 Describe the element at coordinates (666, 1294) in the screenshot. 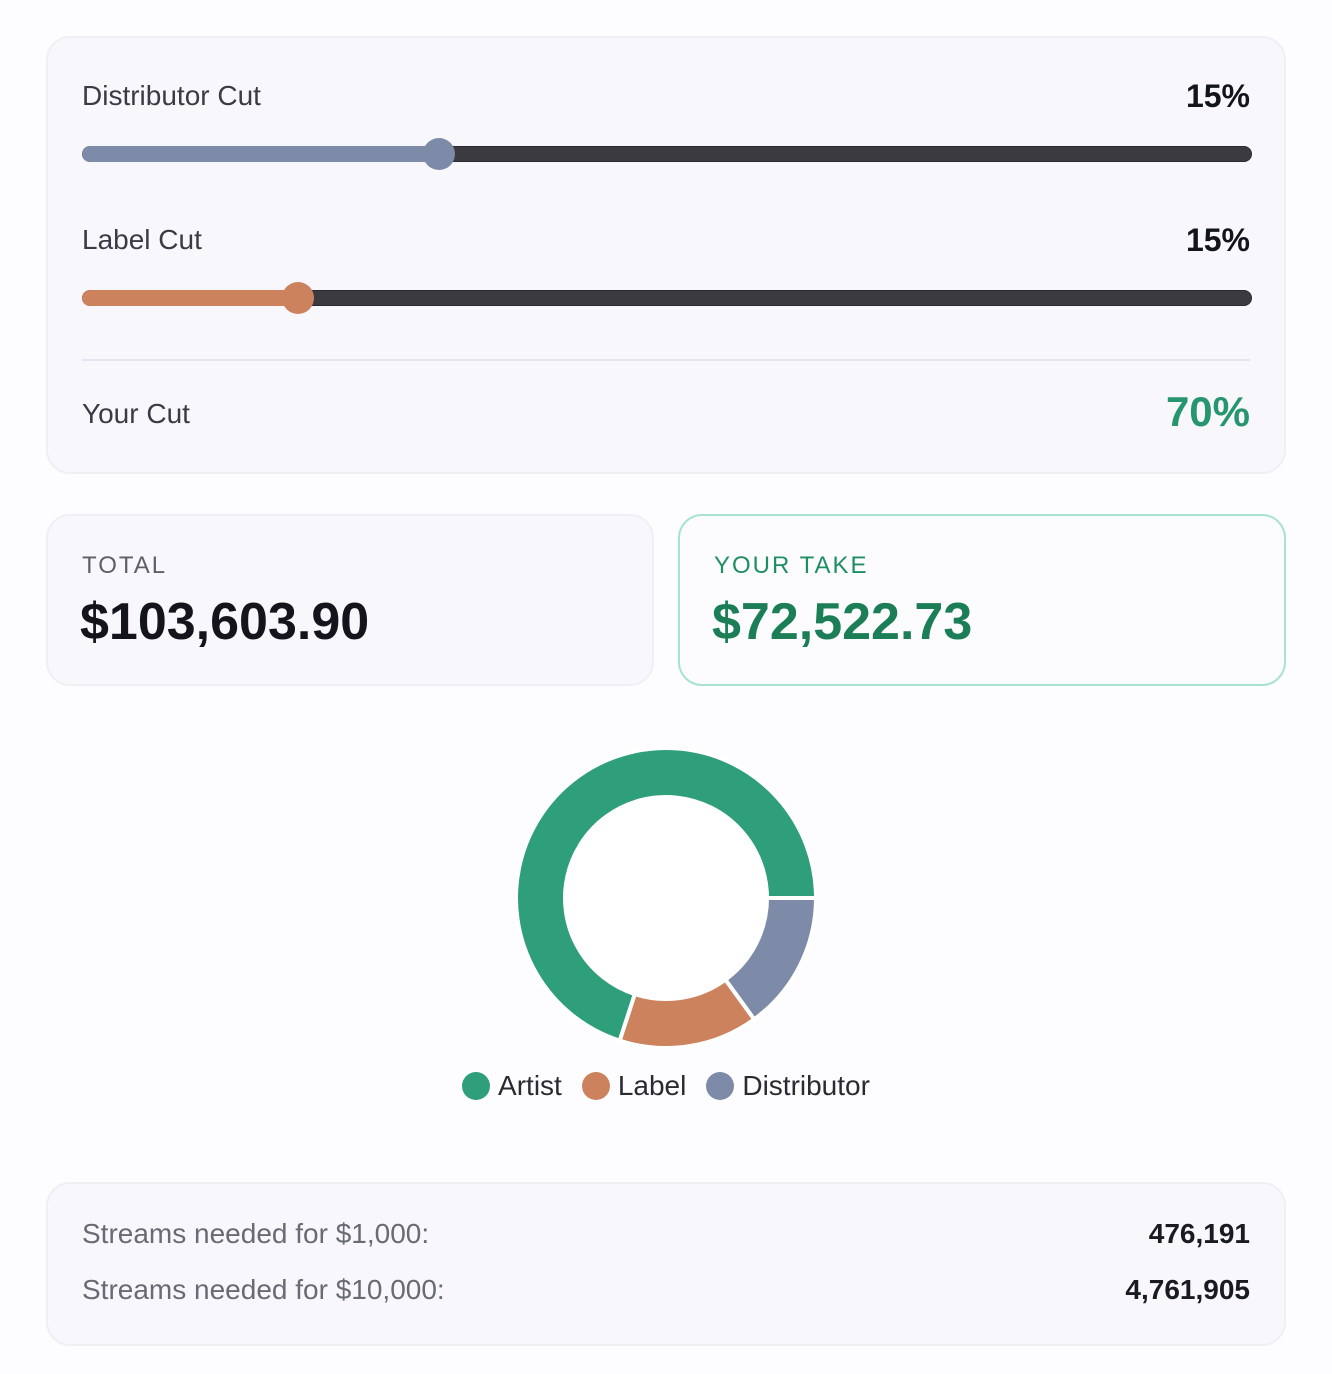

I see `streams-row-10000: Streams needed for $10,000: 4,761,905` at that location.